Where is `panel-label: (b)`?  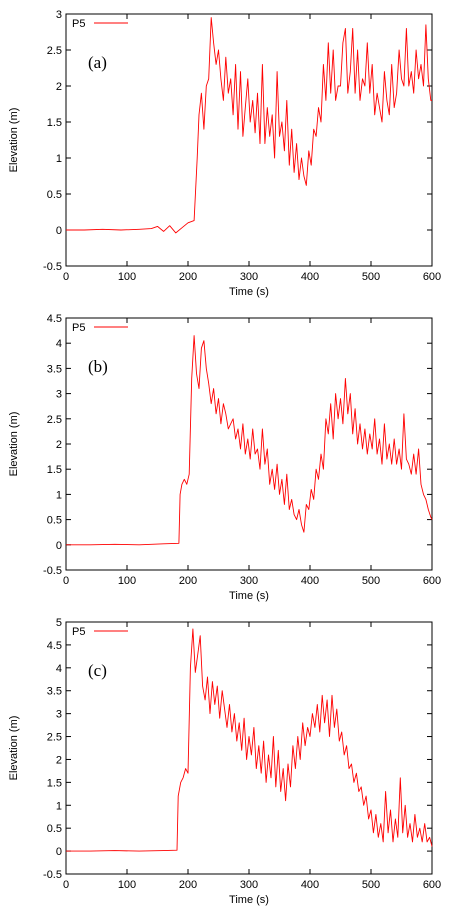
panel-label: (b) is located at coordinates (98, 366).